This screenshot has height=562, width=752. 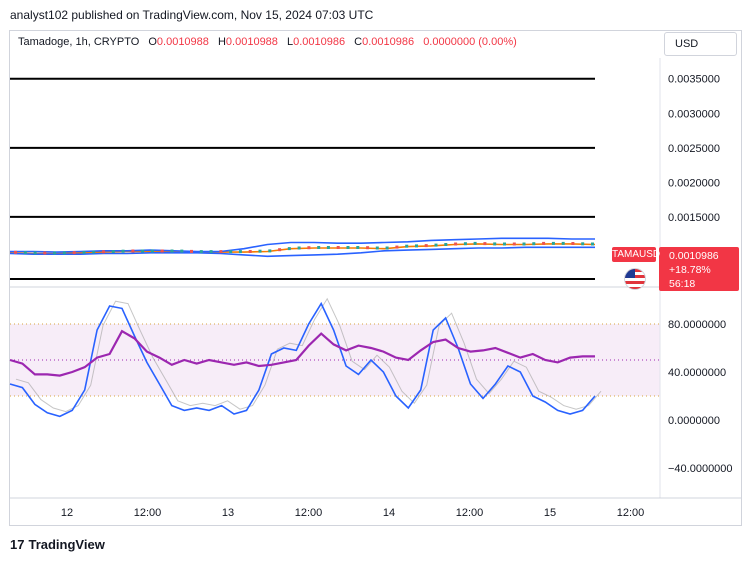 What do you see at coordinates (694, 114) in the screenshot?
I see `price-tick-label: 0.0030000` at bounding box center [694, 114].